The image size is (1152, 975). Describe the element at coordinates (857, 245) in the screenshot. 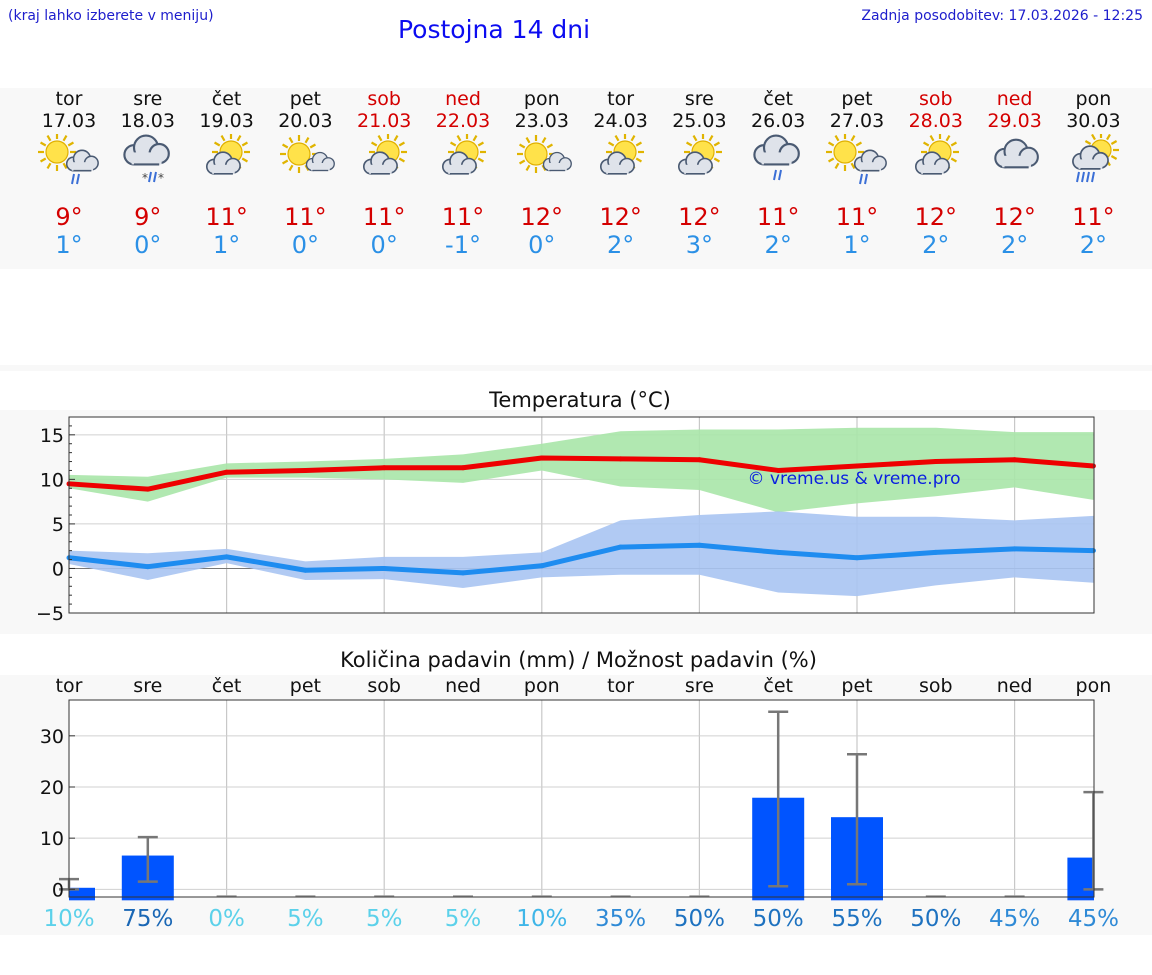

I see `temp-min: 1°` at that location.